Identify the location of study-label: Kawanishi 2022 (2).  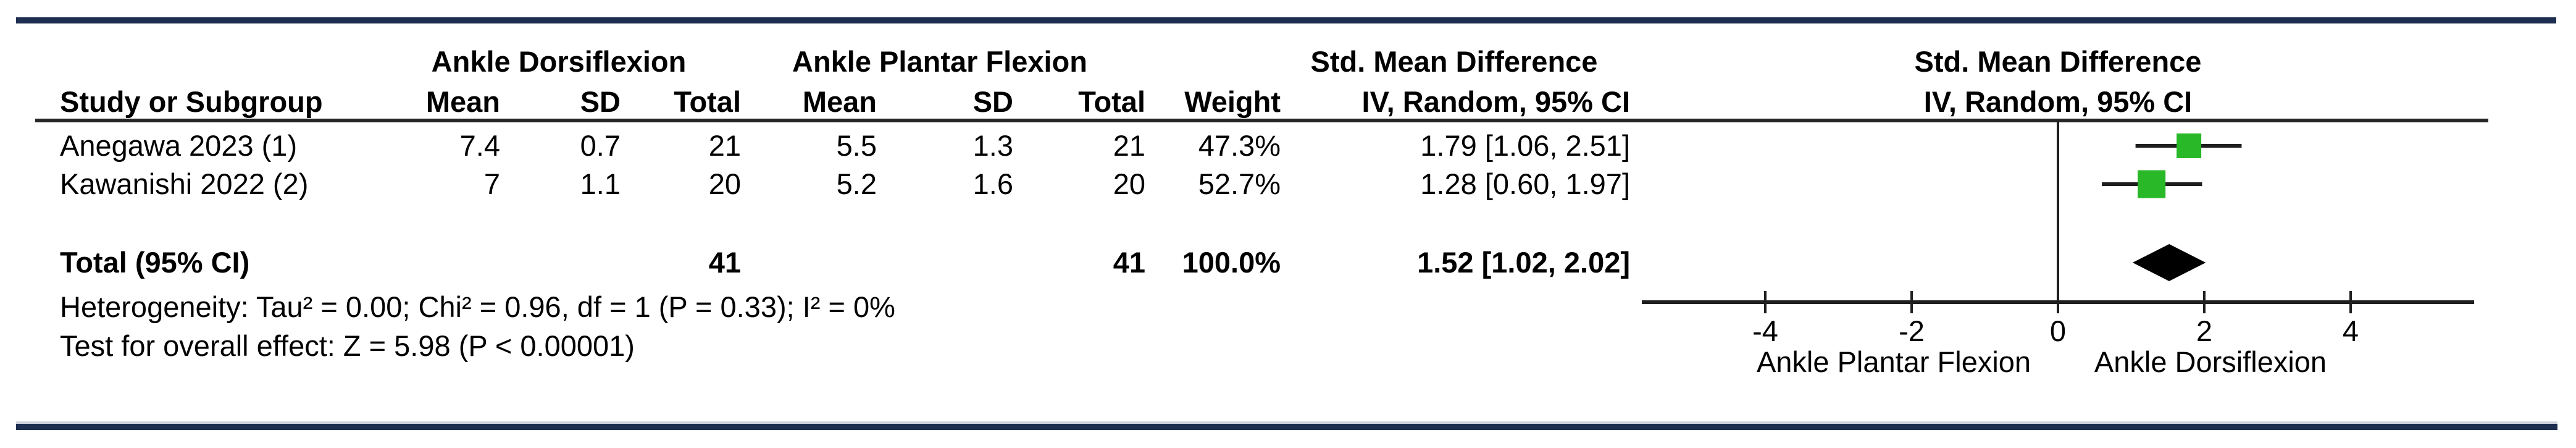
(185, 183).